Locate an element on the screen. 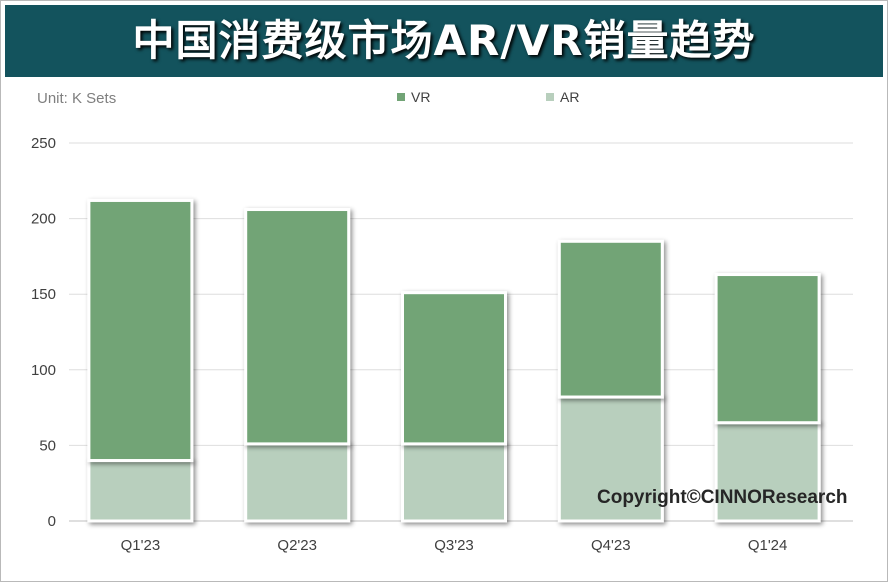 This screenshot has width=888, height=582. legend-item-ar: AR is located at coordinates (562, 97).